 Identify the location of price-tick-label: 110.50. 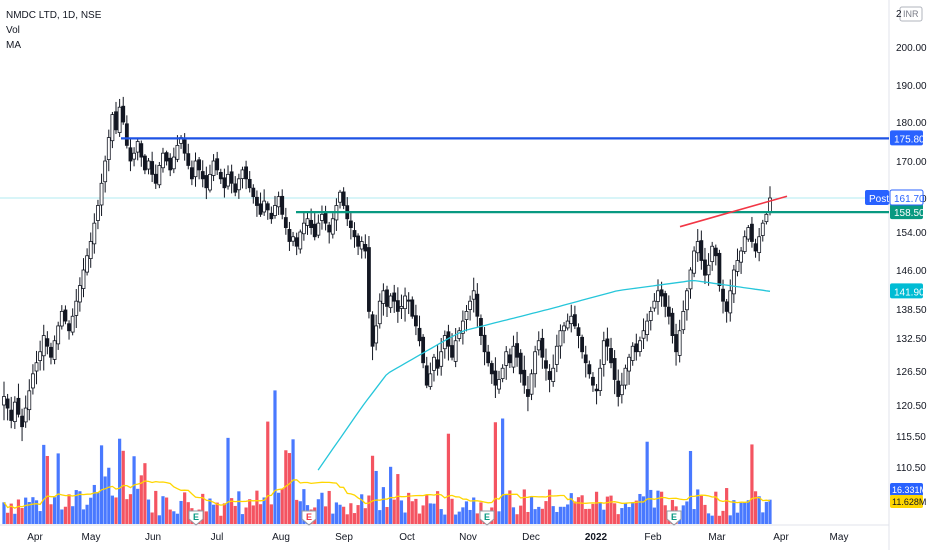
(911, 468).